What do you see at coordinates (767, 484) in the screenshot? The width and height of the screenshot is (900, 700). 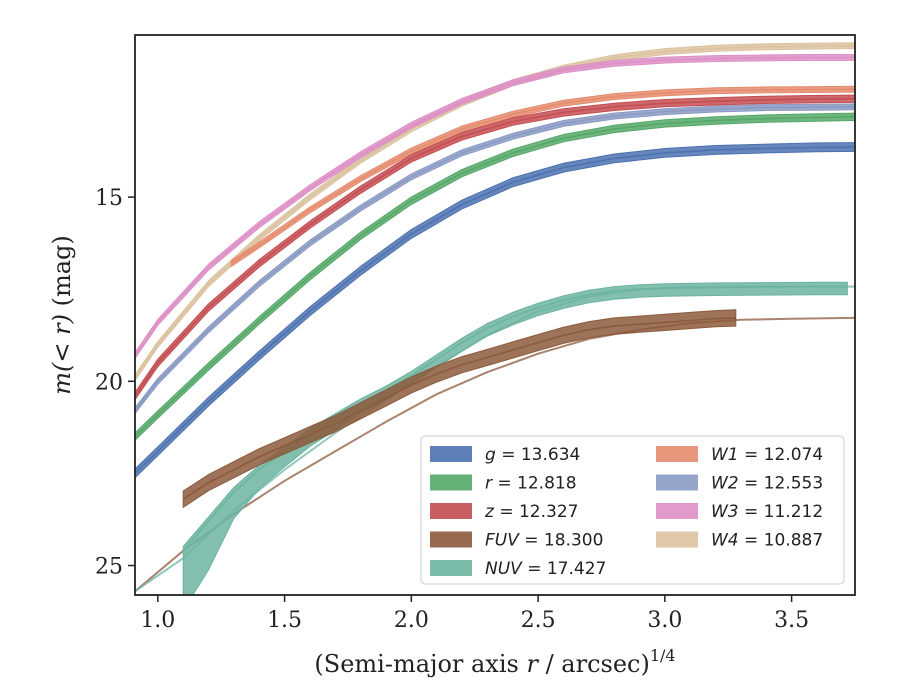 I see `legend-label-w2: W2 = 12.553` at bounding box center [767, 484].